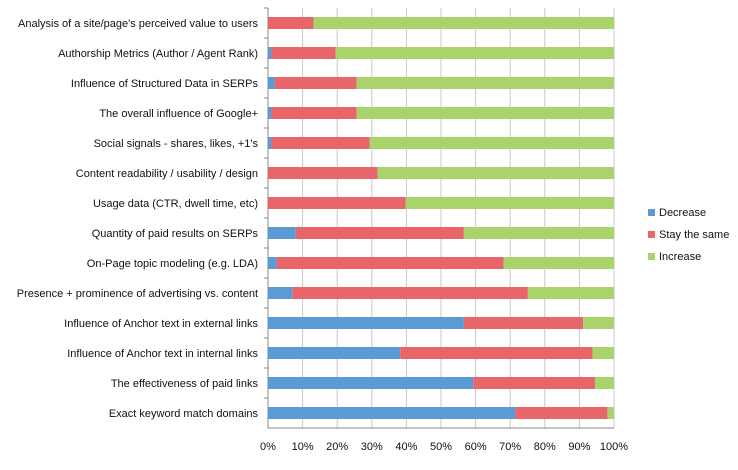  Describe the element at coordinates (178, 114) in the screenshot. I see `category-label: The overall influence of Google+` at that location.